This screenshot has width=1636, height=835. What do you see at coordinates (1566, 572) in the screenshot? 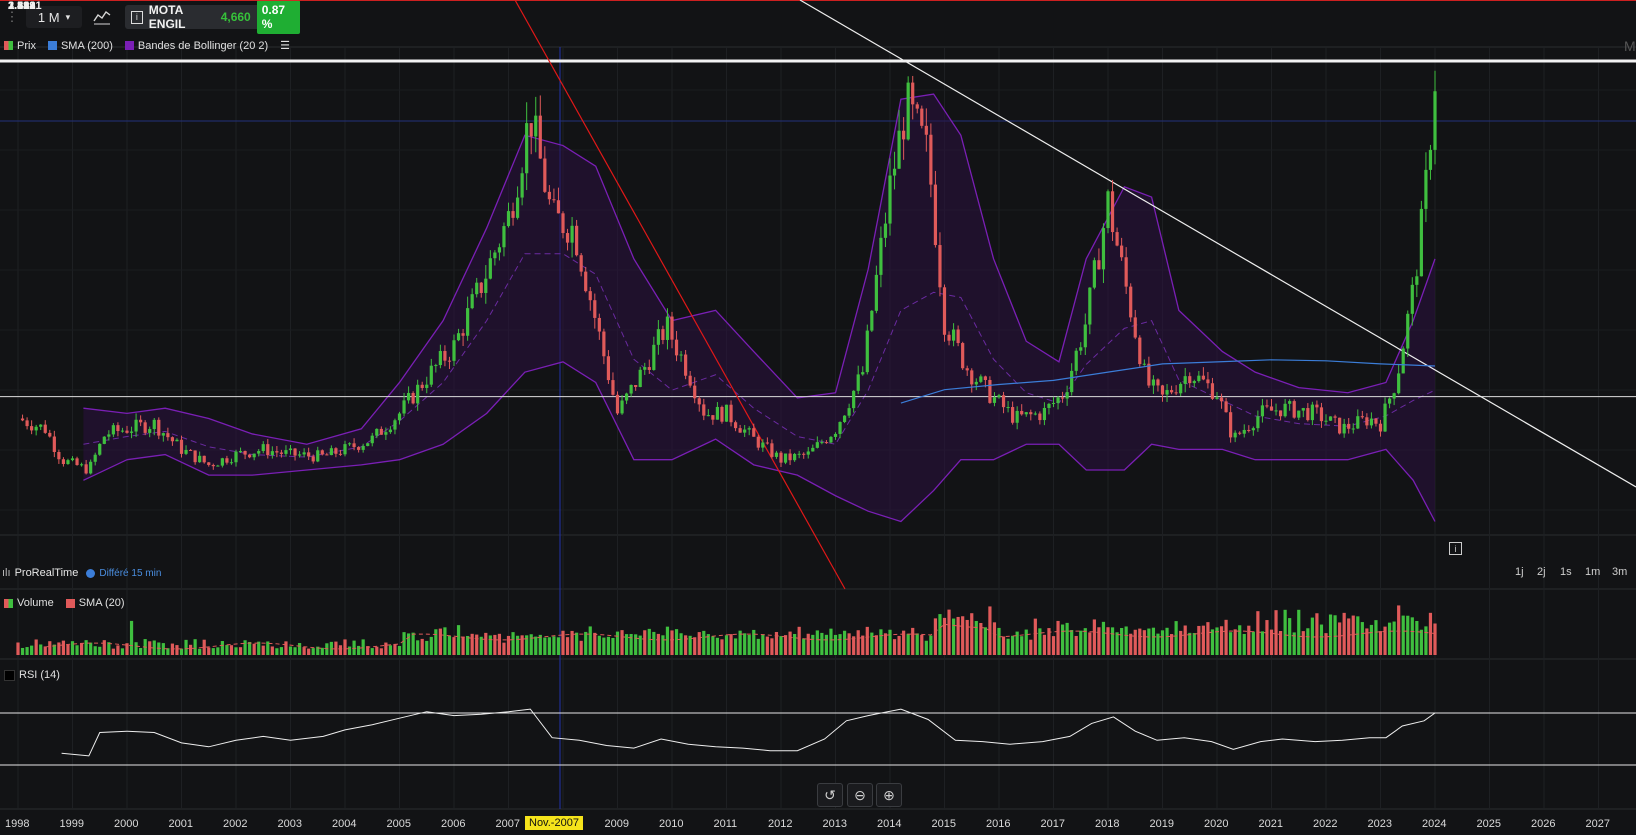
I see `range-button-1s: 1s` at bounding box center [1566, 572].